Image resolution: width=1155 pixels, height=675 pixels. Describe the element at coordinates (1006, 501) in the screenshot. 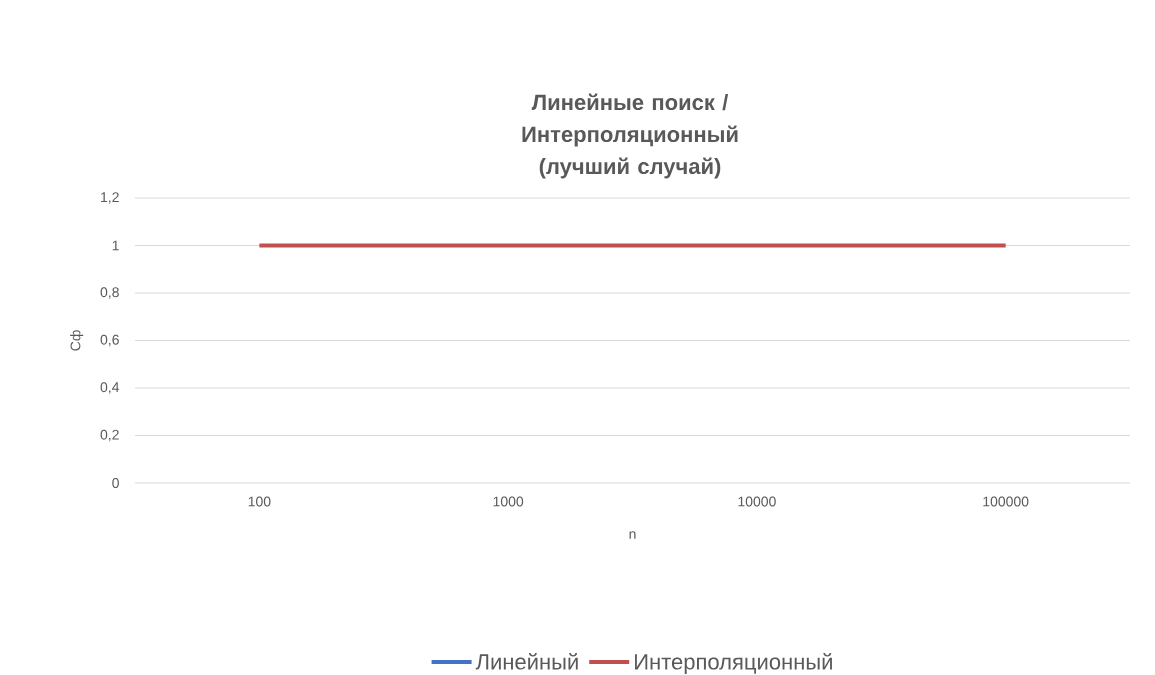

I see `x-tick-label: 100000` at that location.